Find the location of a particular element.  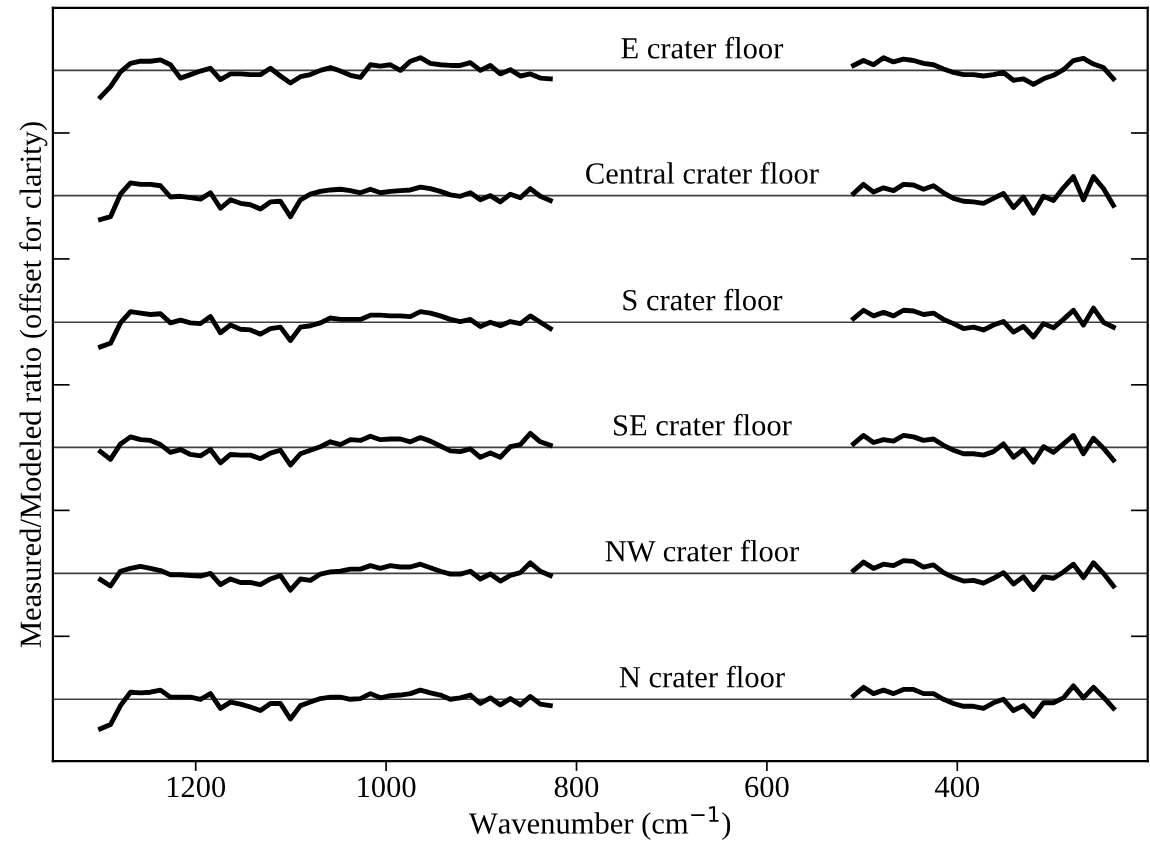

x-tick-label: 400 is located at coordinates (957, 787).